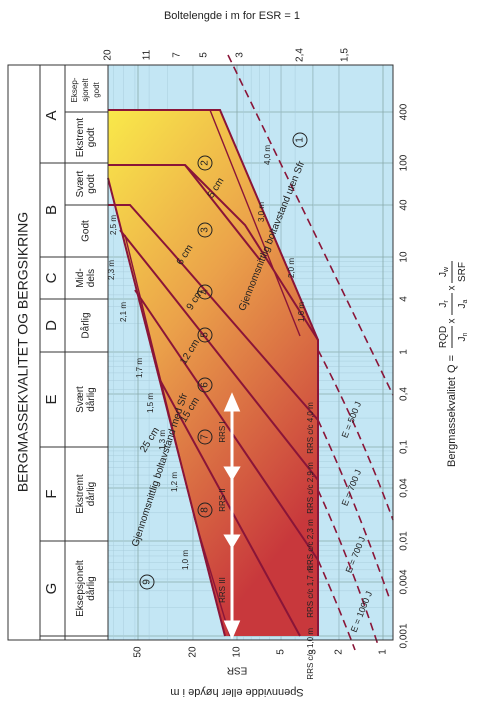 This screenshot has width=477, height=712. What do you see at coordinates (86, 325) in the screenshot?
I see `class-description: Dårlig` at bounding box center [86, 325].